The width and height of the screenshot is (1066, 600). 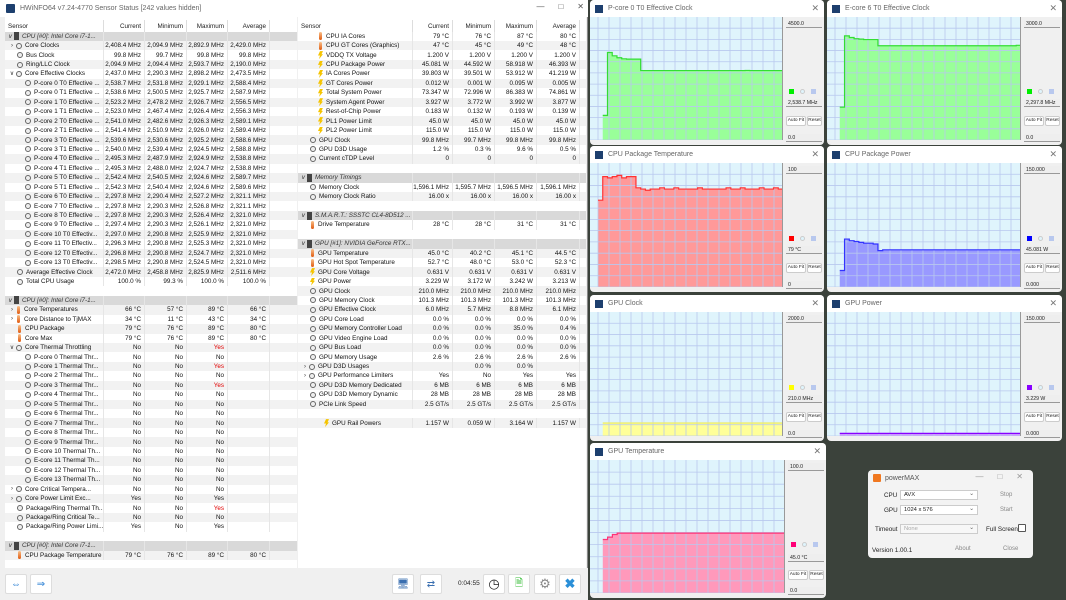 I want to click on table-row: GPU D3D Usage 1.2 % 0.3 % 9.6 % 0.5 %, so click(x=442, y=149).